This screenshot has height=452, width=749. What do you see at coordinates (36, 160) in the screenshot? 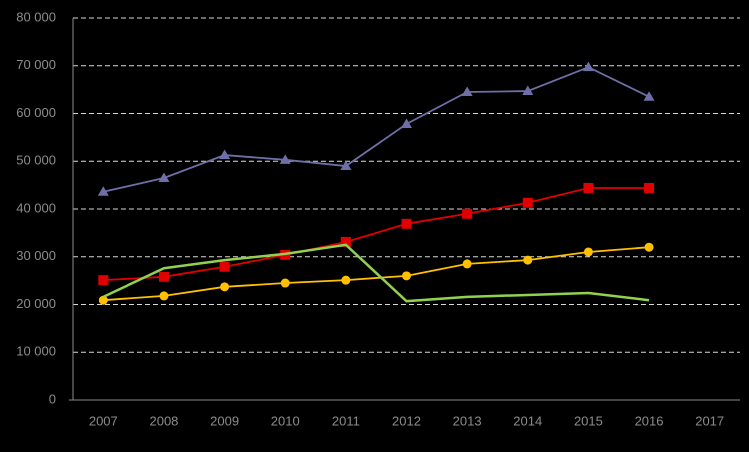
I see `y-tick-label: 50 000` at bounding box center [36, 160].